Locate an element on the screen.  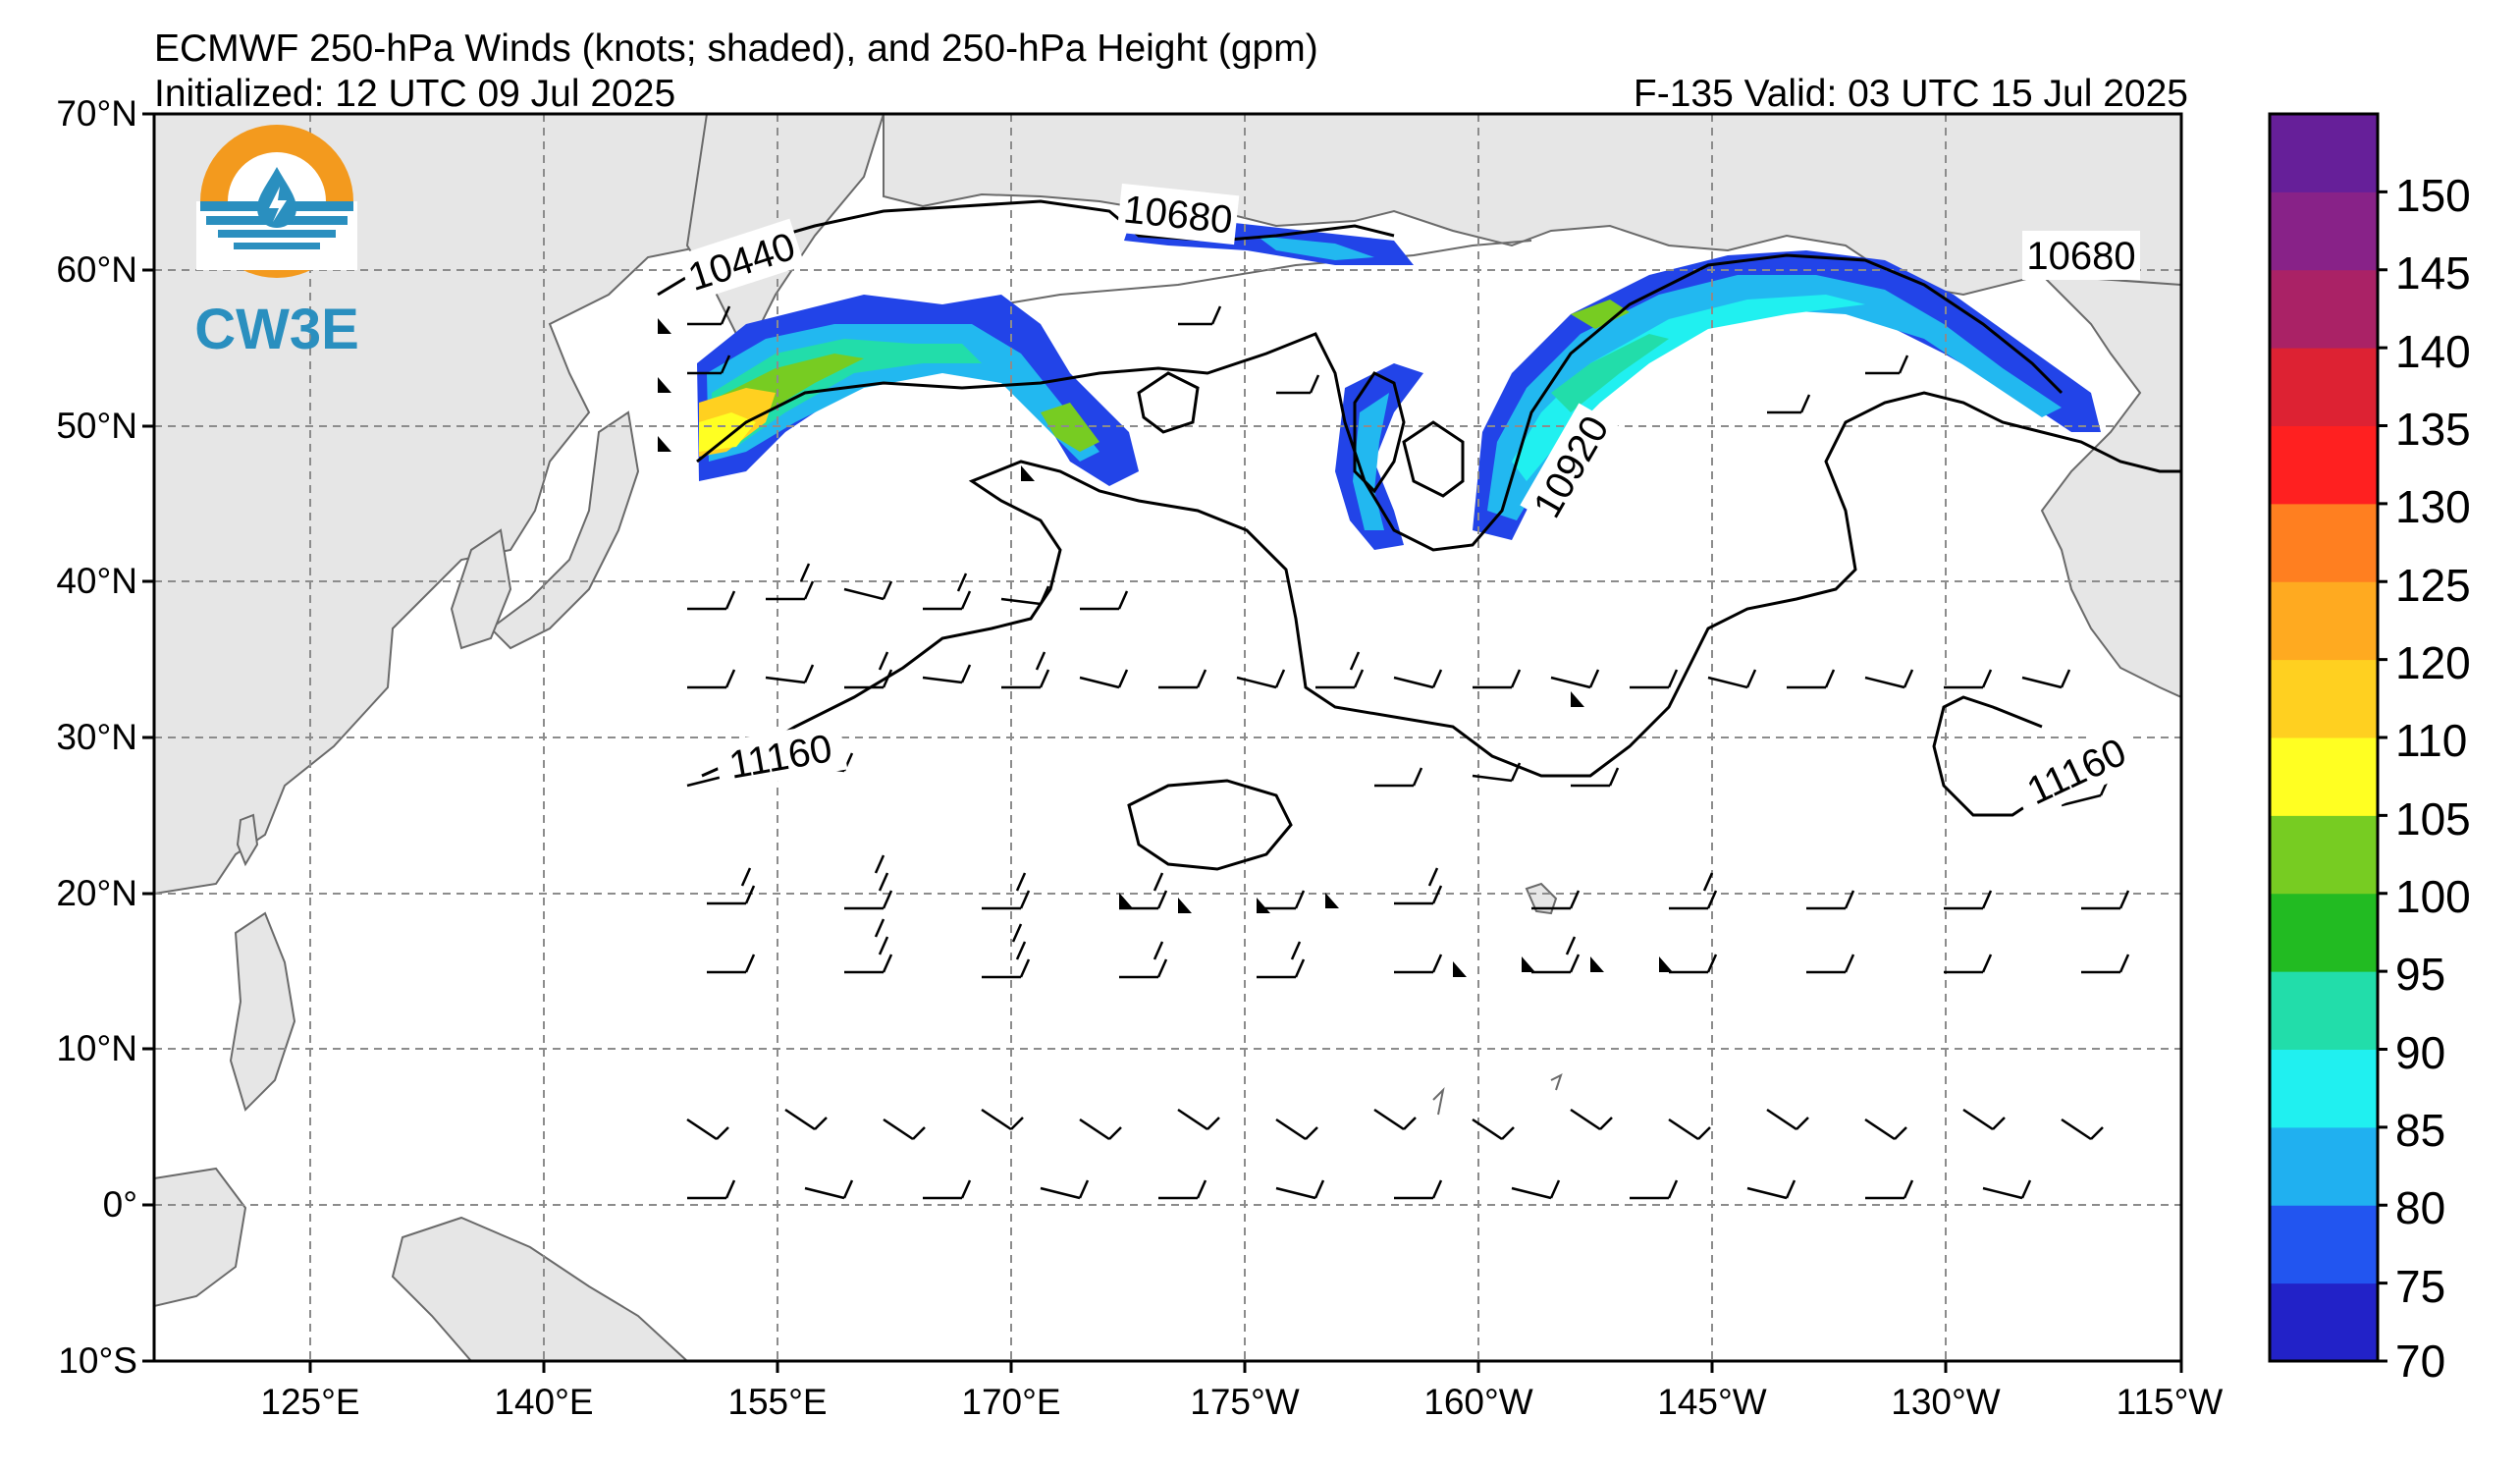
colorbar-label: 70 is located at coordinates (2420, 1361).